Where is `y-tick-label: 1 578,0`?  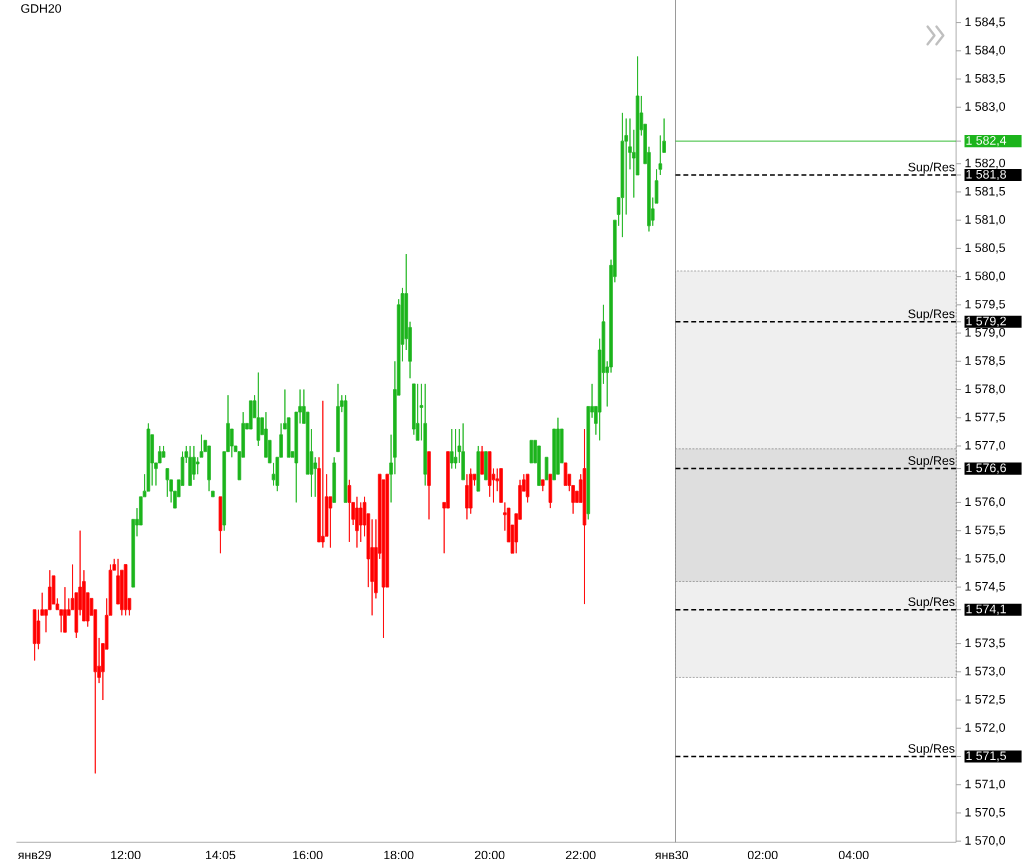 y-tick-label: 1 578,0 is located at coordinates (985, 389).